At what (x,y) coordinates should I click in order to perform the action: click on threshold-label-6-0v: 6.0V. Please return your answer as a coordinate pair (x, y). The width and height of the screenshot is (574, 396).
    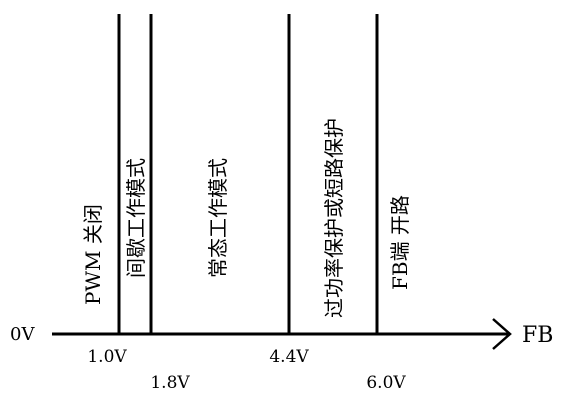
    Looking at the image, I should click on (386, 383).